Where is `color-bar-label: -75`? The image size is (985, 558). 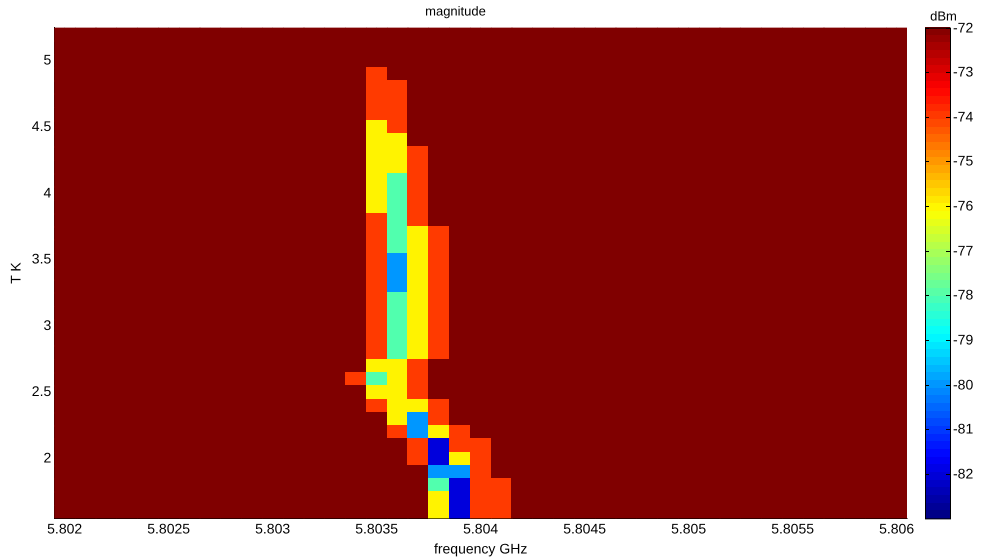
color-bar-label: -75 is located at coordinates (963, 160).